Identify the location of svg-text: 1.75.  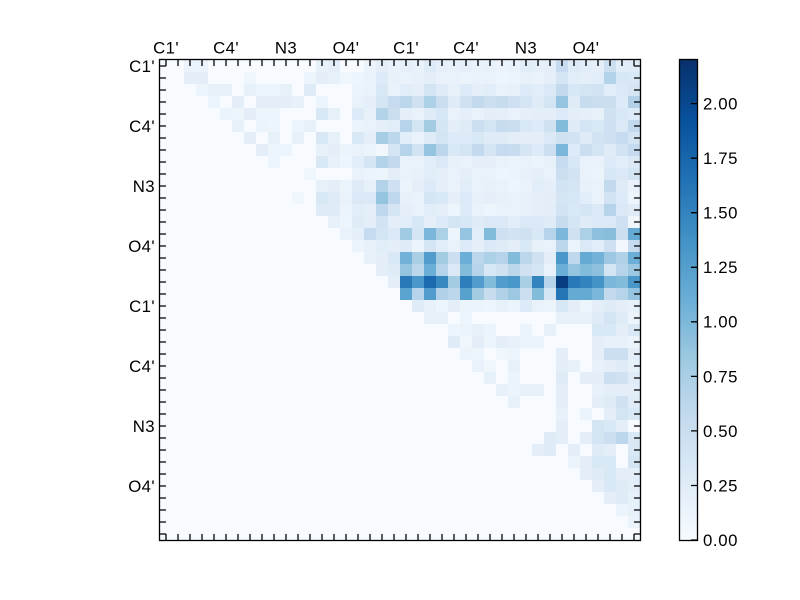
(720, 158).